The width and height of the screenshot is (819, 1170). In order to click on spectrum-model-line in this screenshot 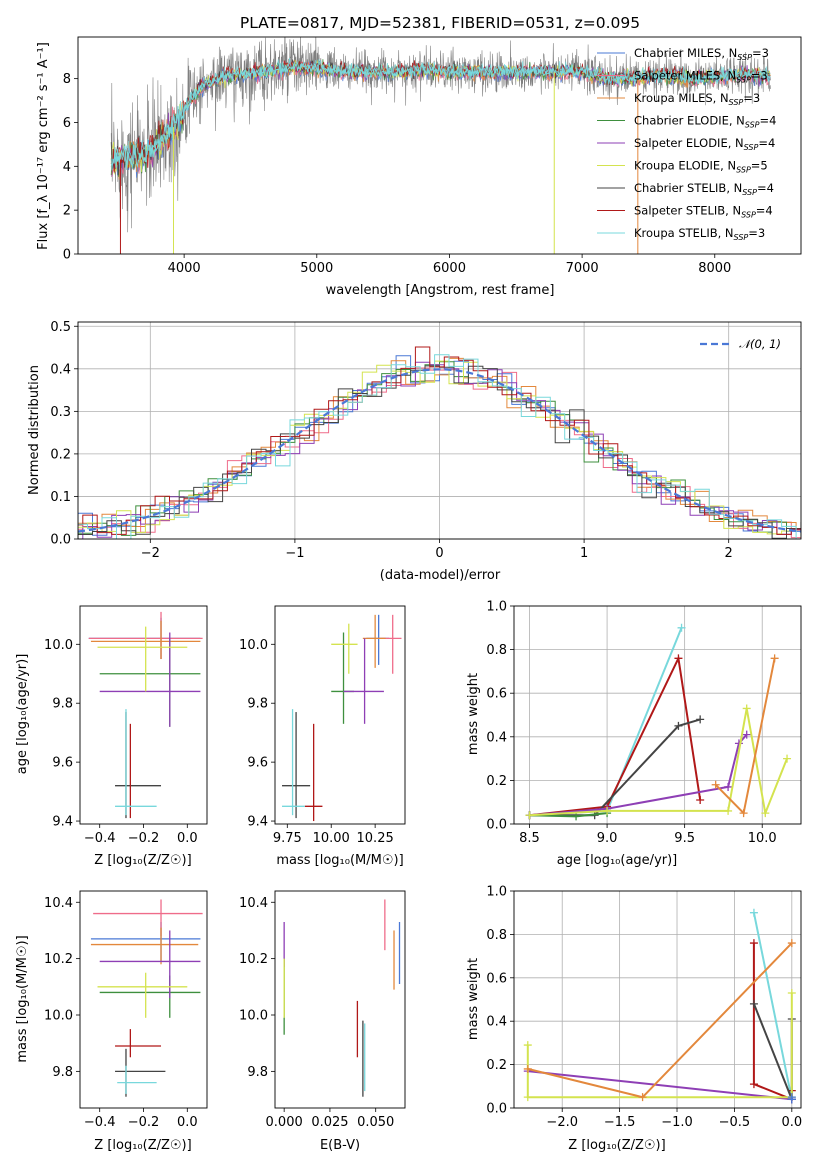, I will do `click(440, 116)`.